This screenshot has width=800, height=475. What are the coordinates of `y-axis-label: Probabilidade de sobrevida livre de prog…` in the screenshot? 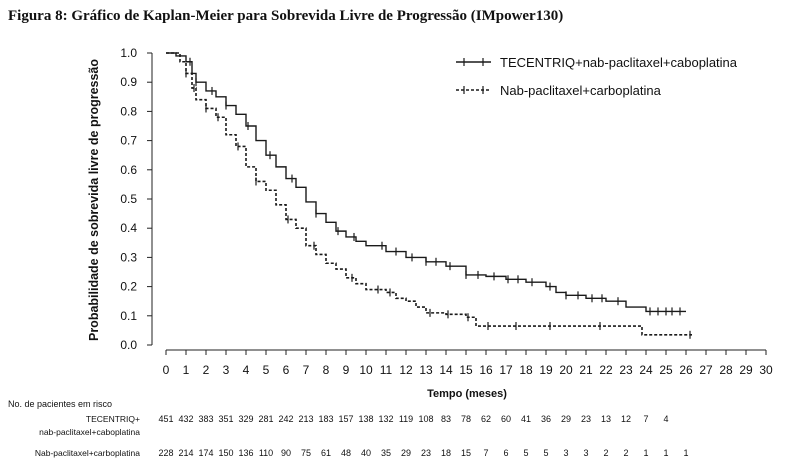 It's located at (94, 200).